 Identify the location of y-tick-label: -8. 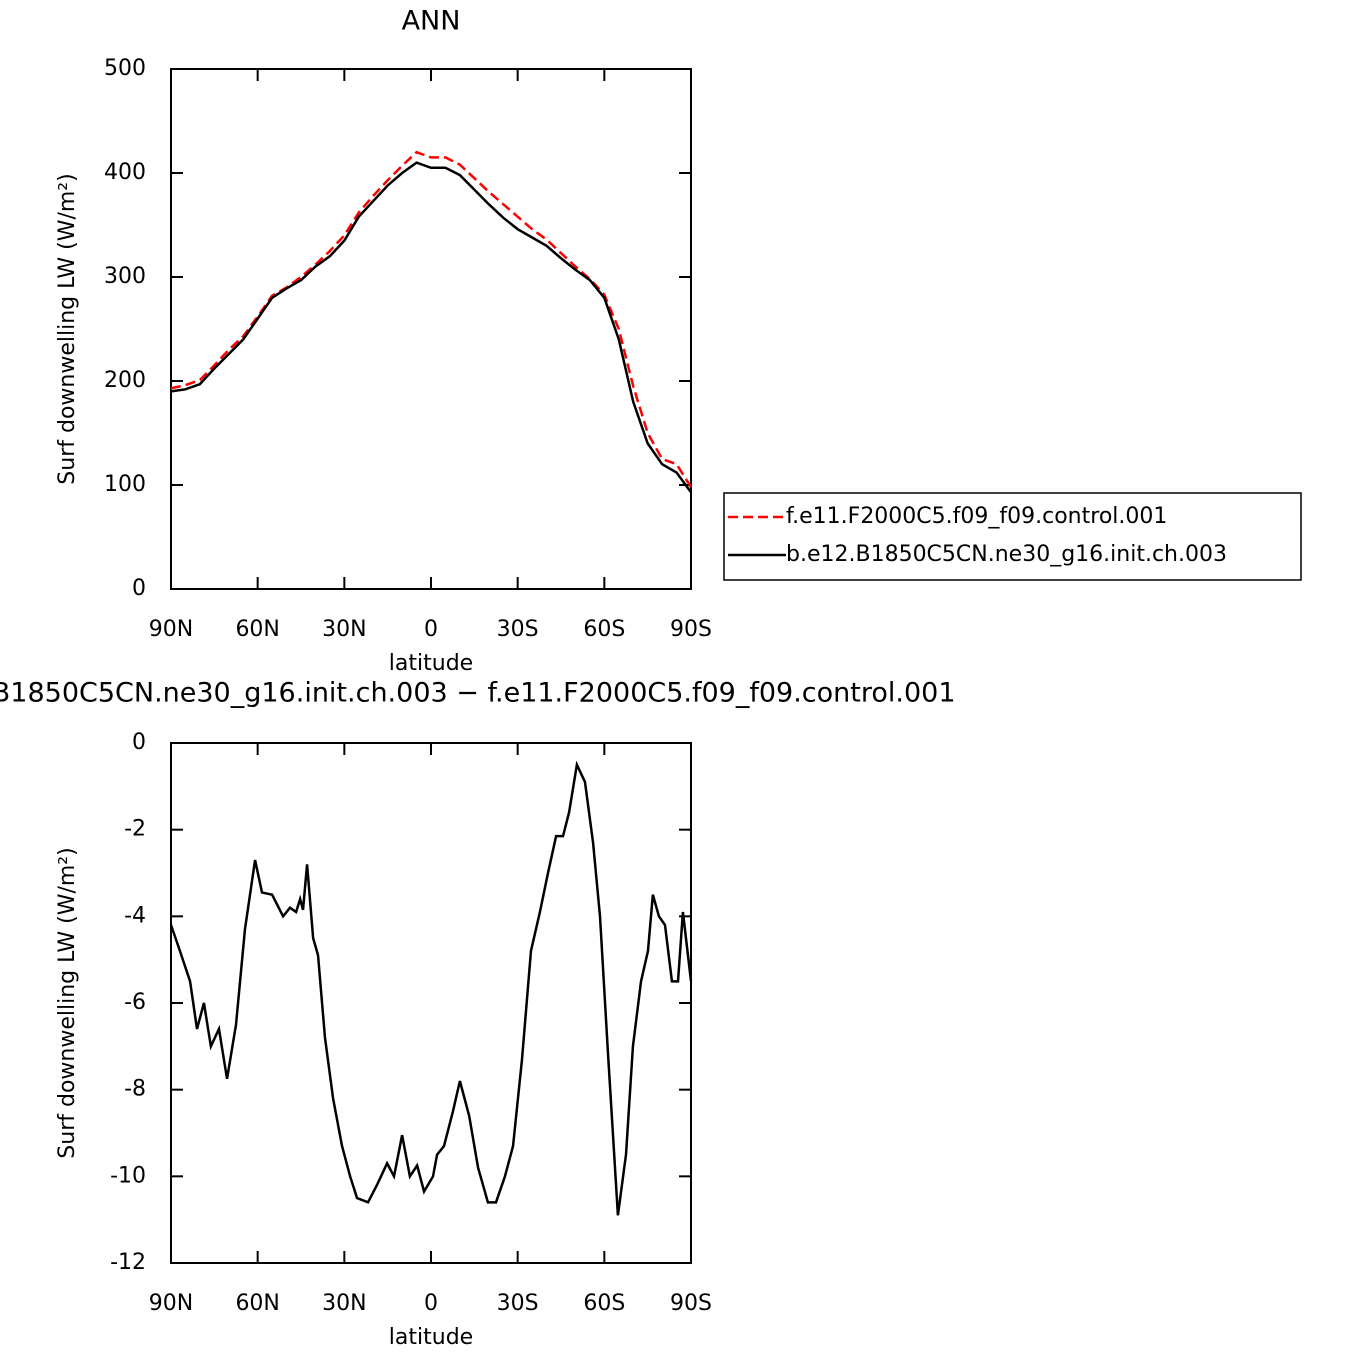
(135, 1089).